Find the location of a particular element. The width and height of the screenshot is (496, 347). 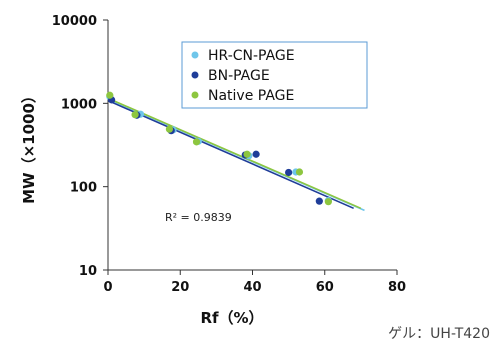

y-axis-title: MW（×1000） is located at coordinates (29, 146).